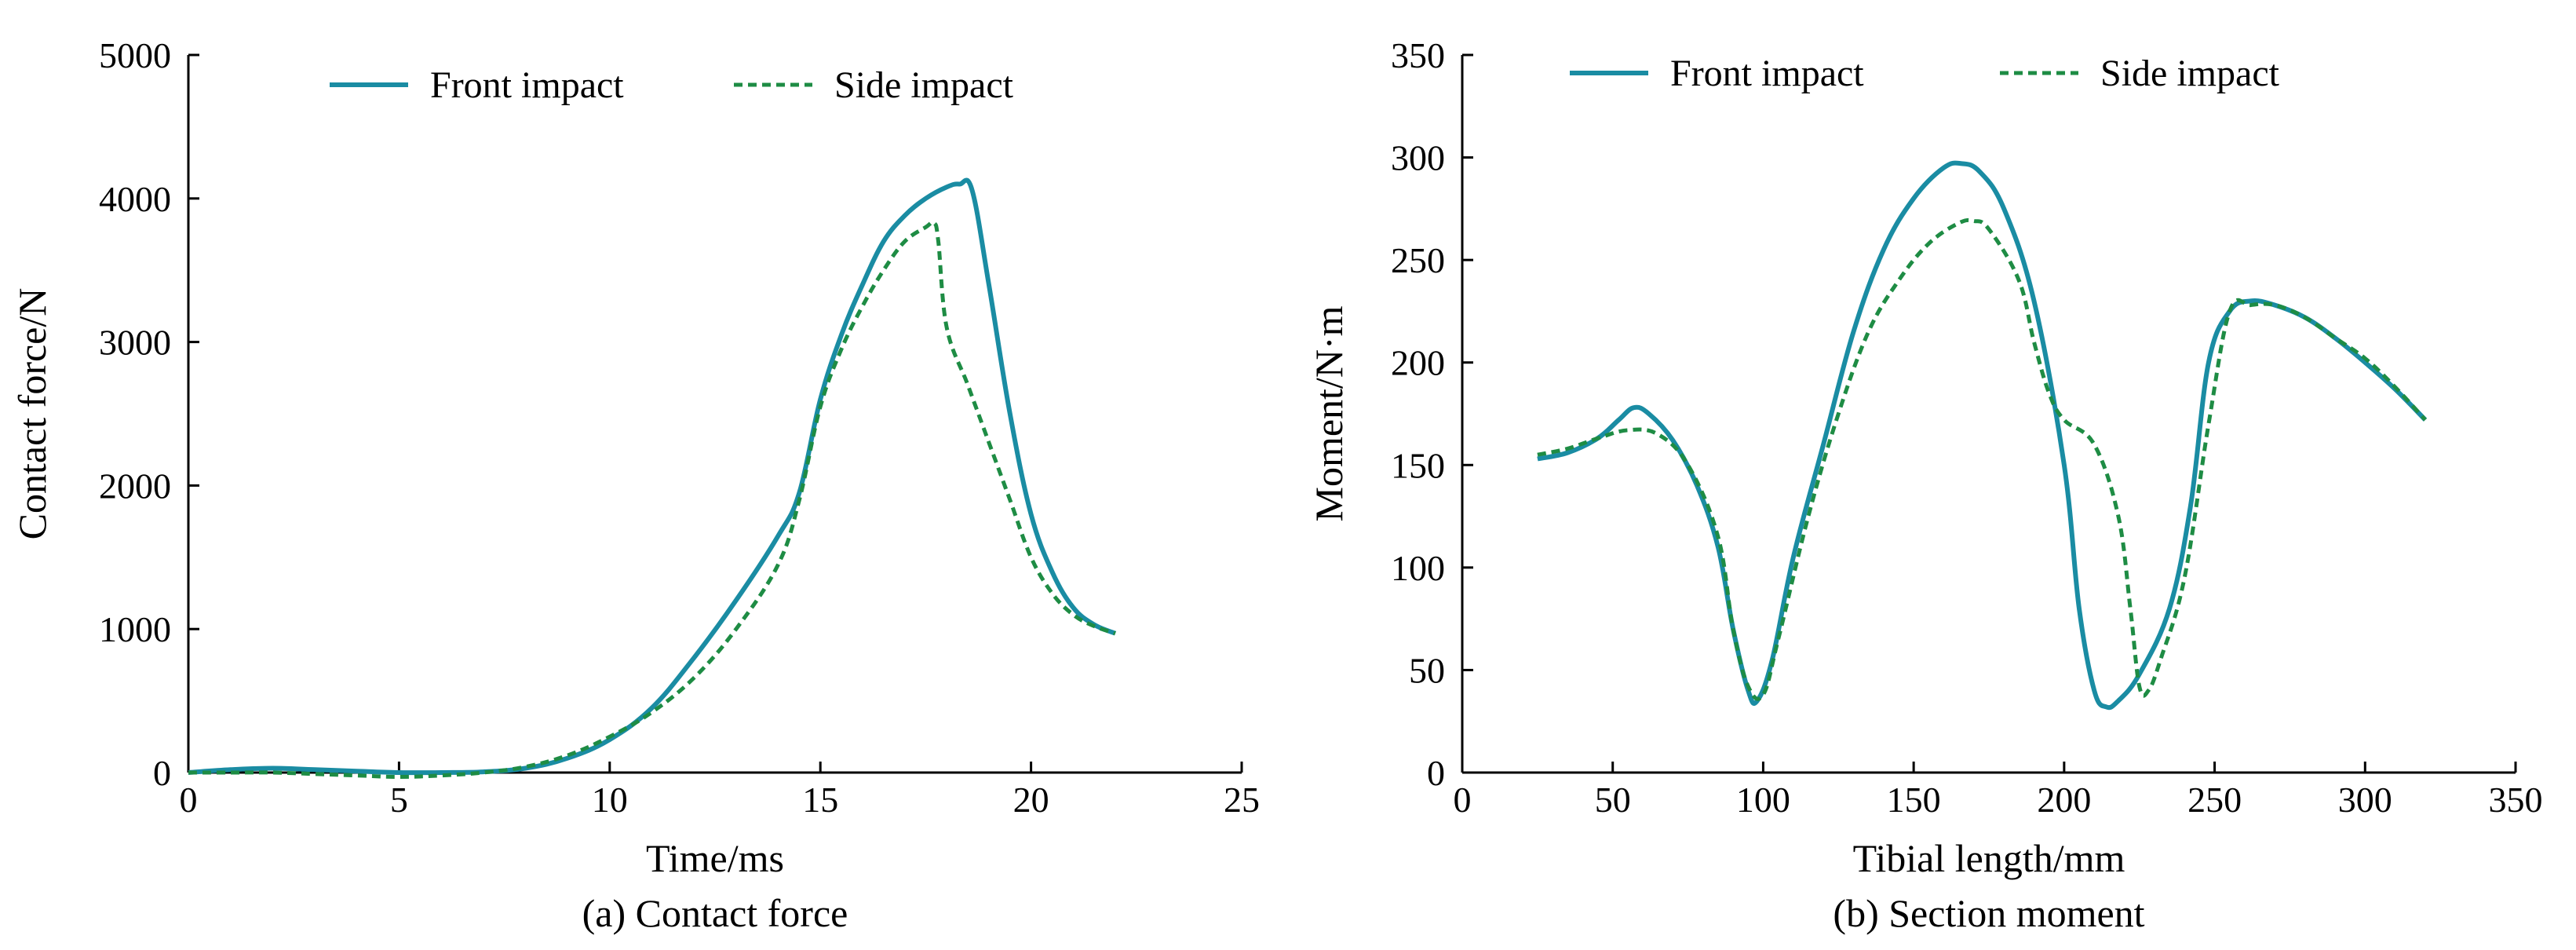  Describe the element at coordinates (1031, 800) in the screenshot. I see `x-tick-label: 20` at that location.